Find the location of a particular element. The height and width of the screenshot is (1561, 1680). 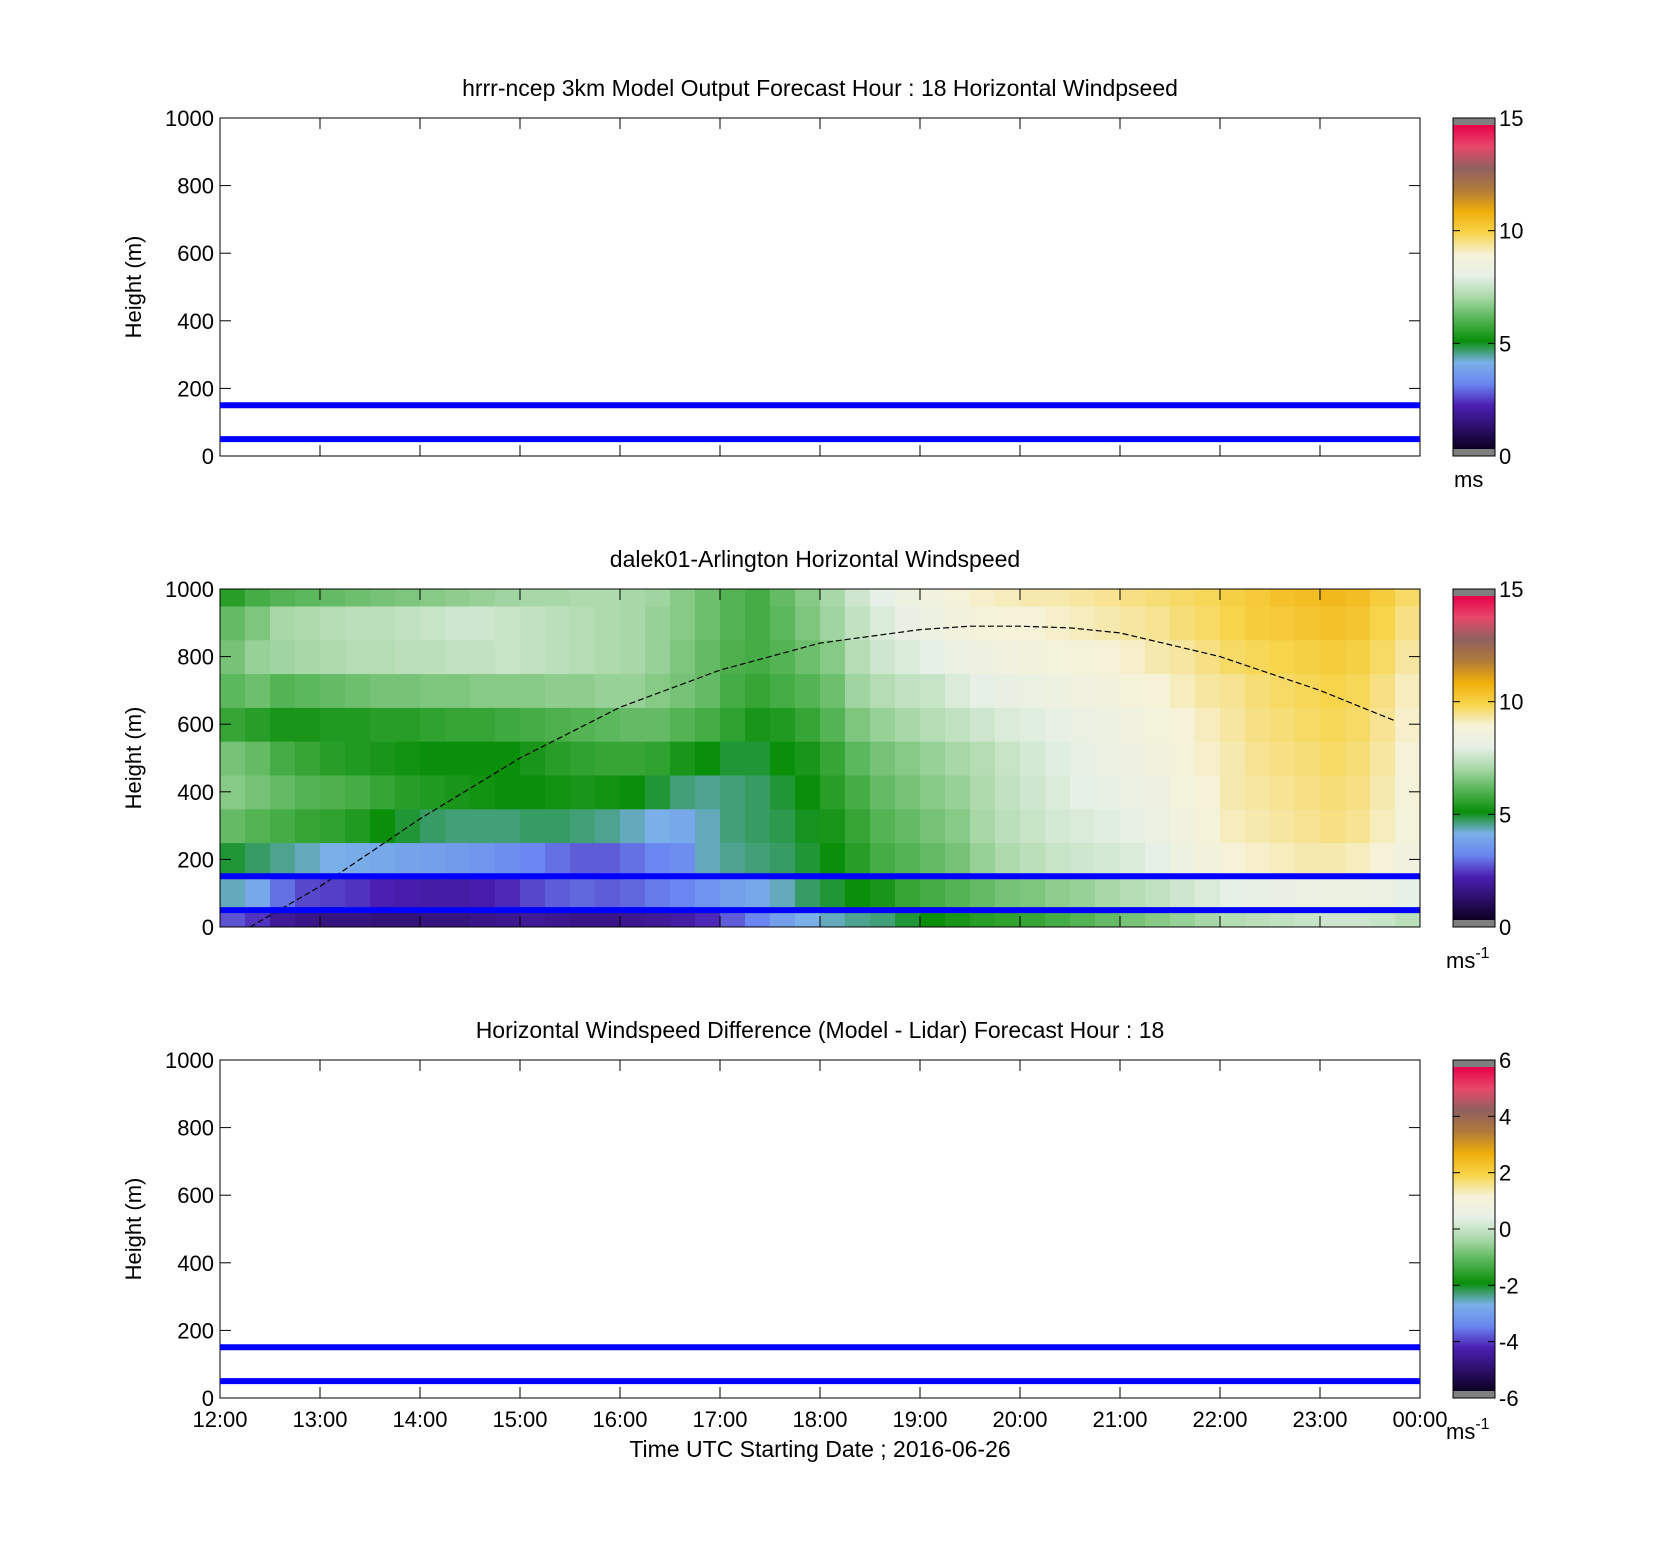

y-tick-label: 600 is located at coordinates (195, 253).